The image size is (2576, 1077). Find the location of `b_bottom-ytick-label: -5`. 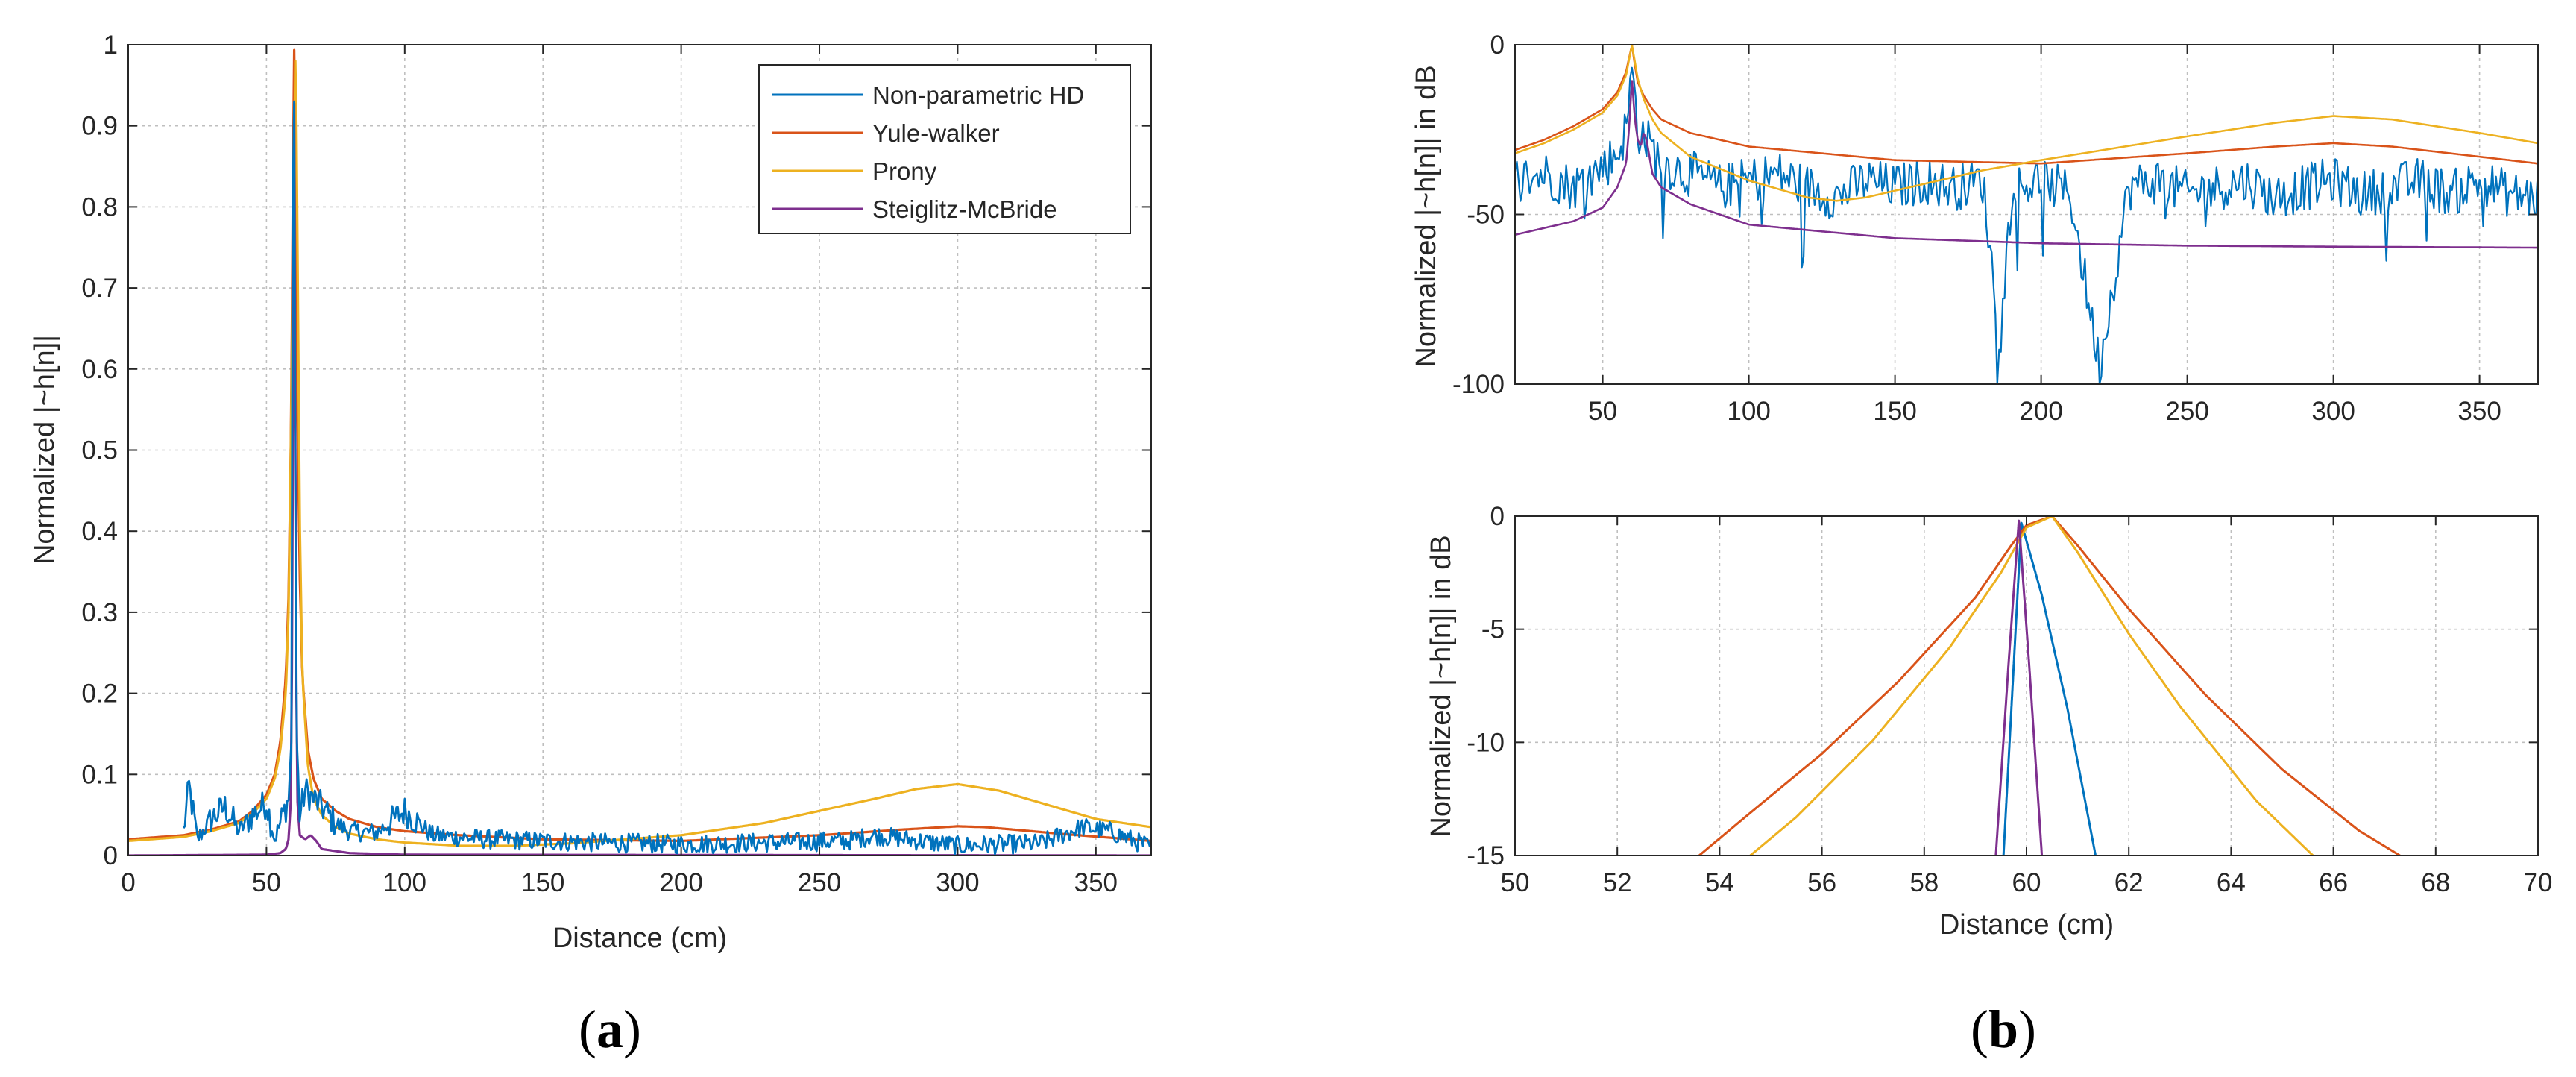

b_bottom-ytick-label: -5 is located at coordinates (1493, 630).